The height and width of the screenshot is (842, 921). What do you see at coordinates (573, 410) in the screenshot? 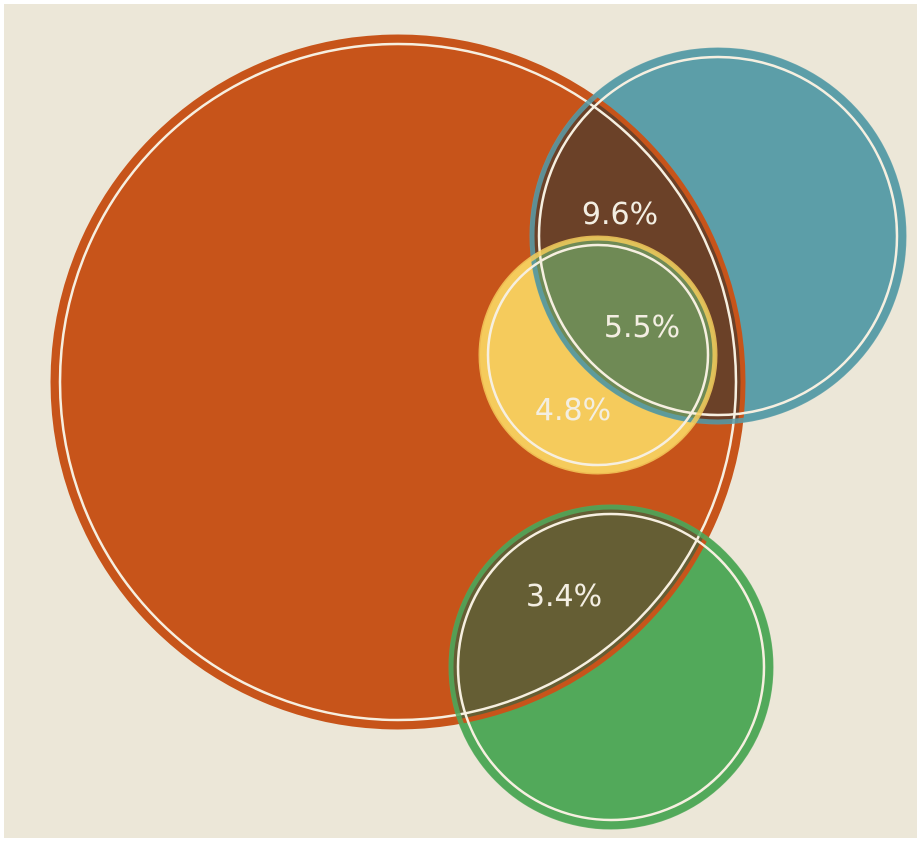
I see `label-orange-yellow: 4.8%` at bounding box center [573, 410].